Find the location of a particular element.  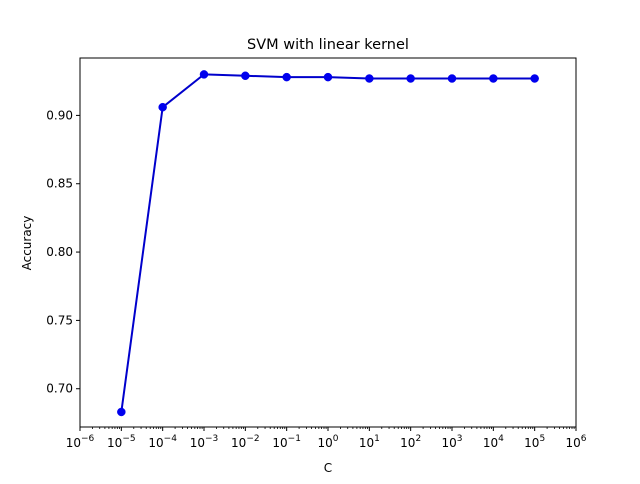

x-tick-label: 10⁻¹ is located at coordinates (286, 442).